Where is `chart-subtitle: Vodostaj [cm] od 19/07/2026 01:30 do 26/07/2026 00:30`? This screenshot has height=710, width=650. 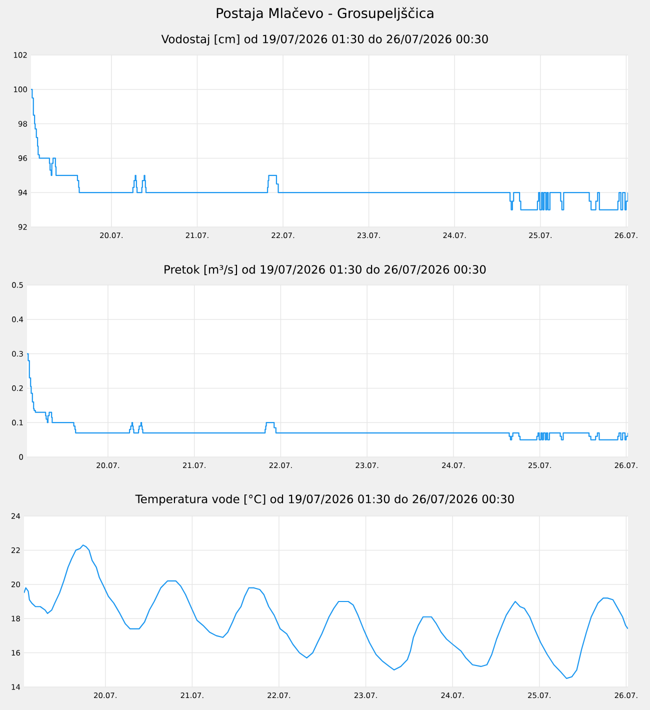 chart-subtitle: Vodostaj [cm] od 19/07/2026 01:30 do 26/07/2026 00:30 is located at coordinates (324, 40).